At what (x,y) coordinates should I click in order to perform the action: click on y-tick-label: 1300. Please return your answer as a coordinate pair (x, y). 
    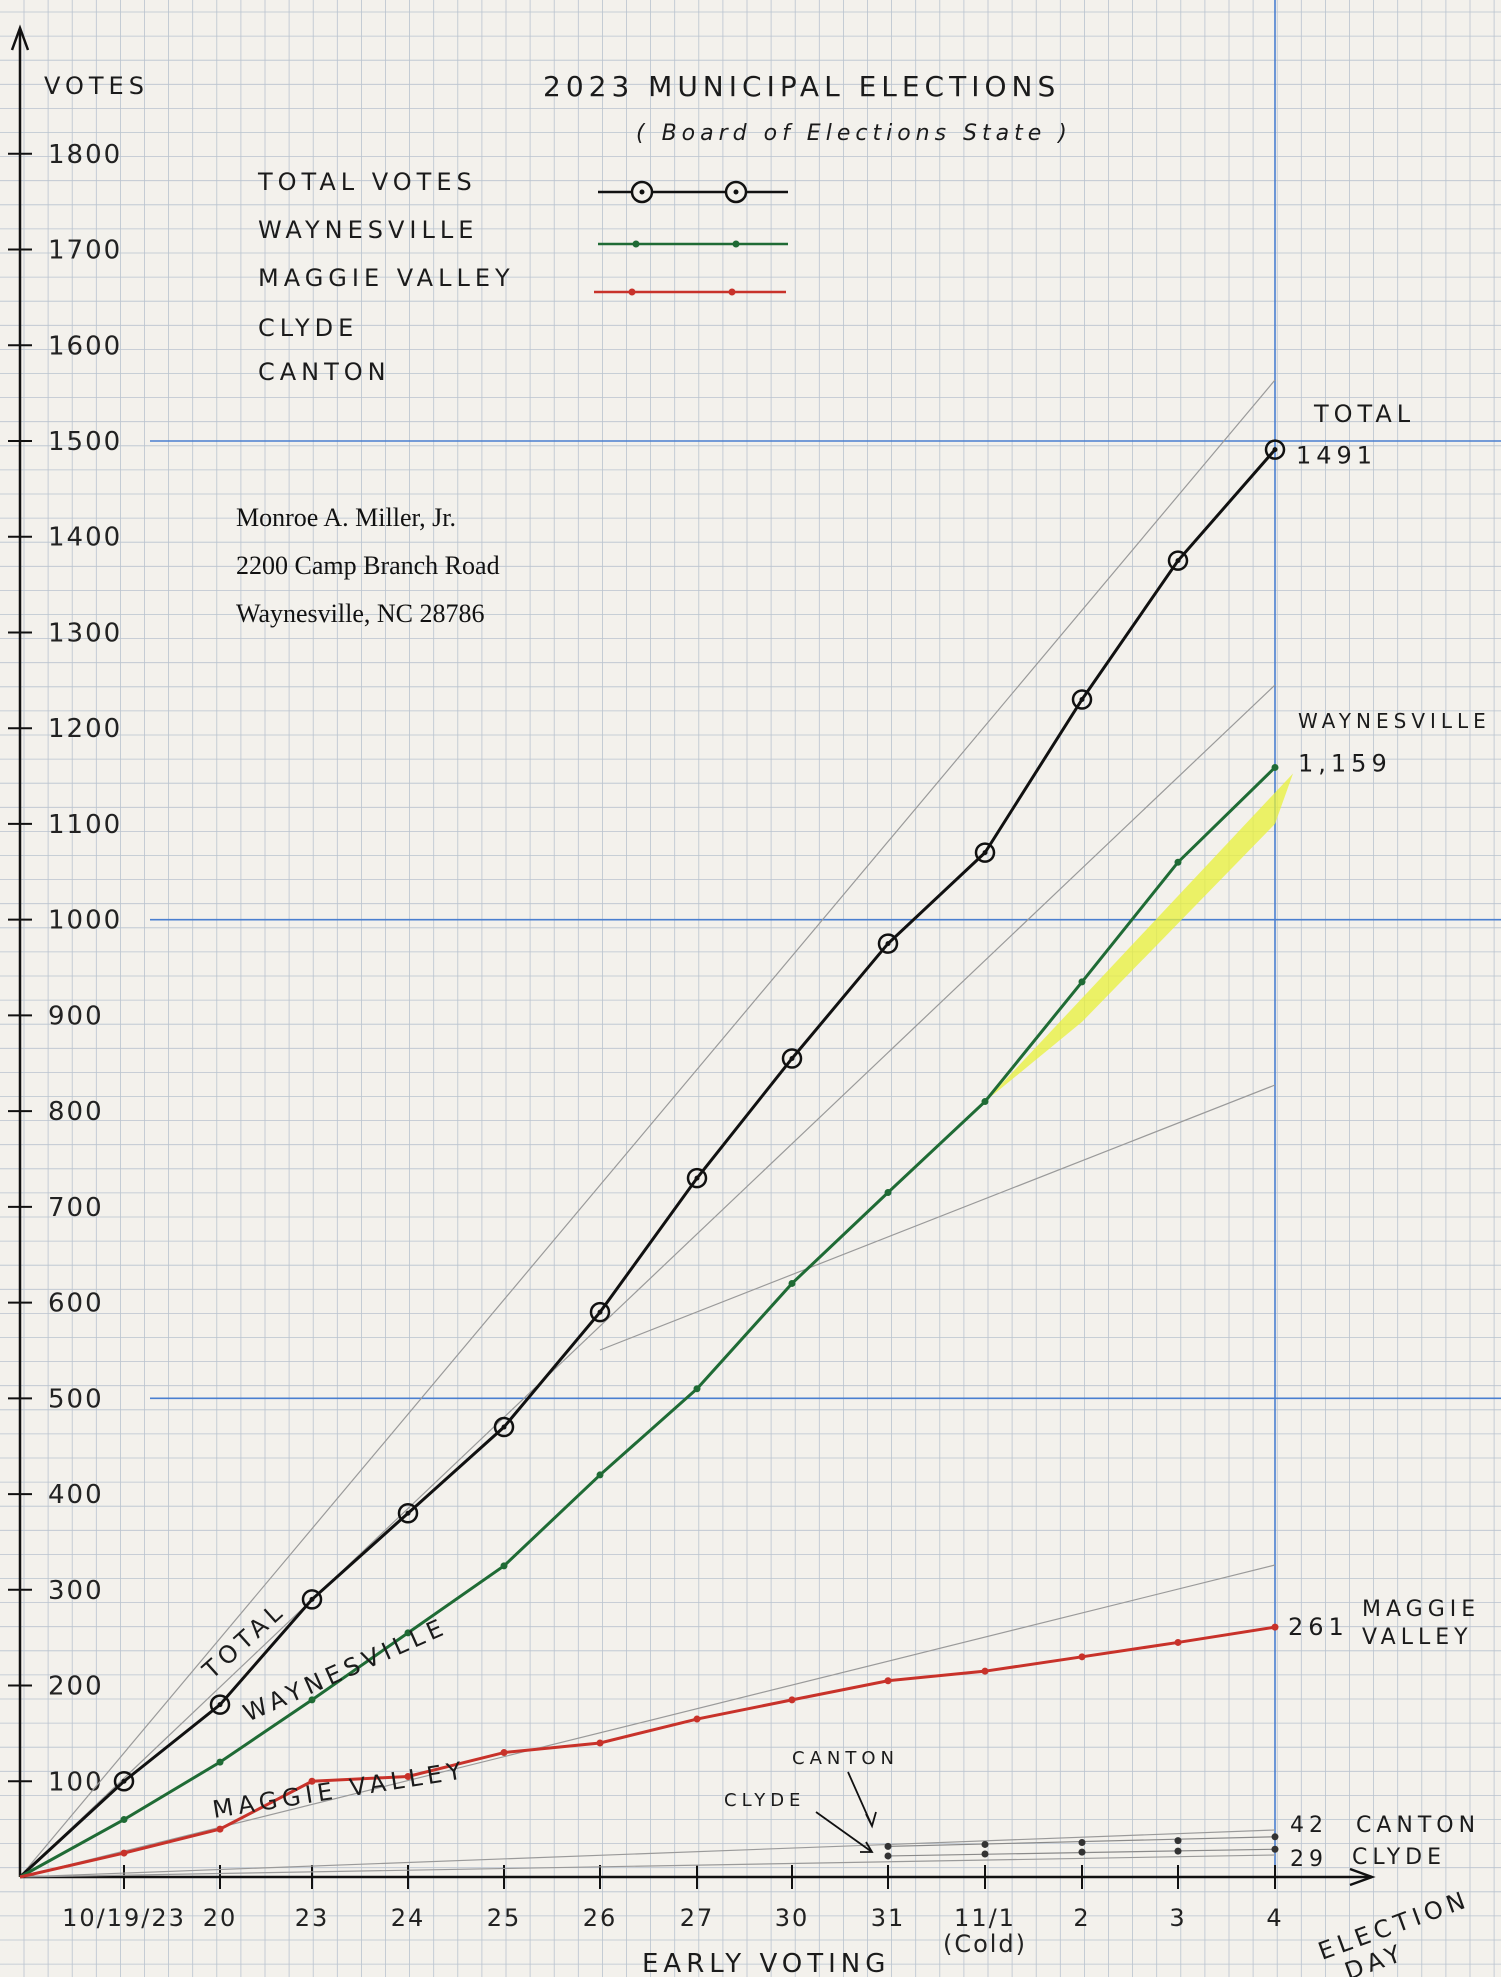
    Looking at the image, I should click on (85, 633).